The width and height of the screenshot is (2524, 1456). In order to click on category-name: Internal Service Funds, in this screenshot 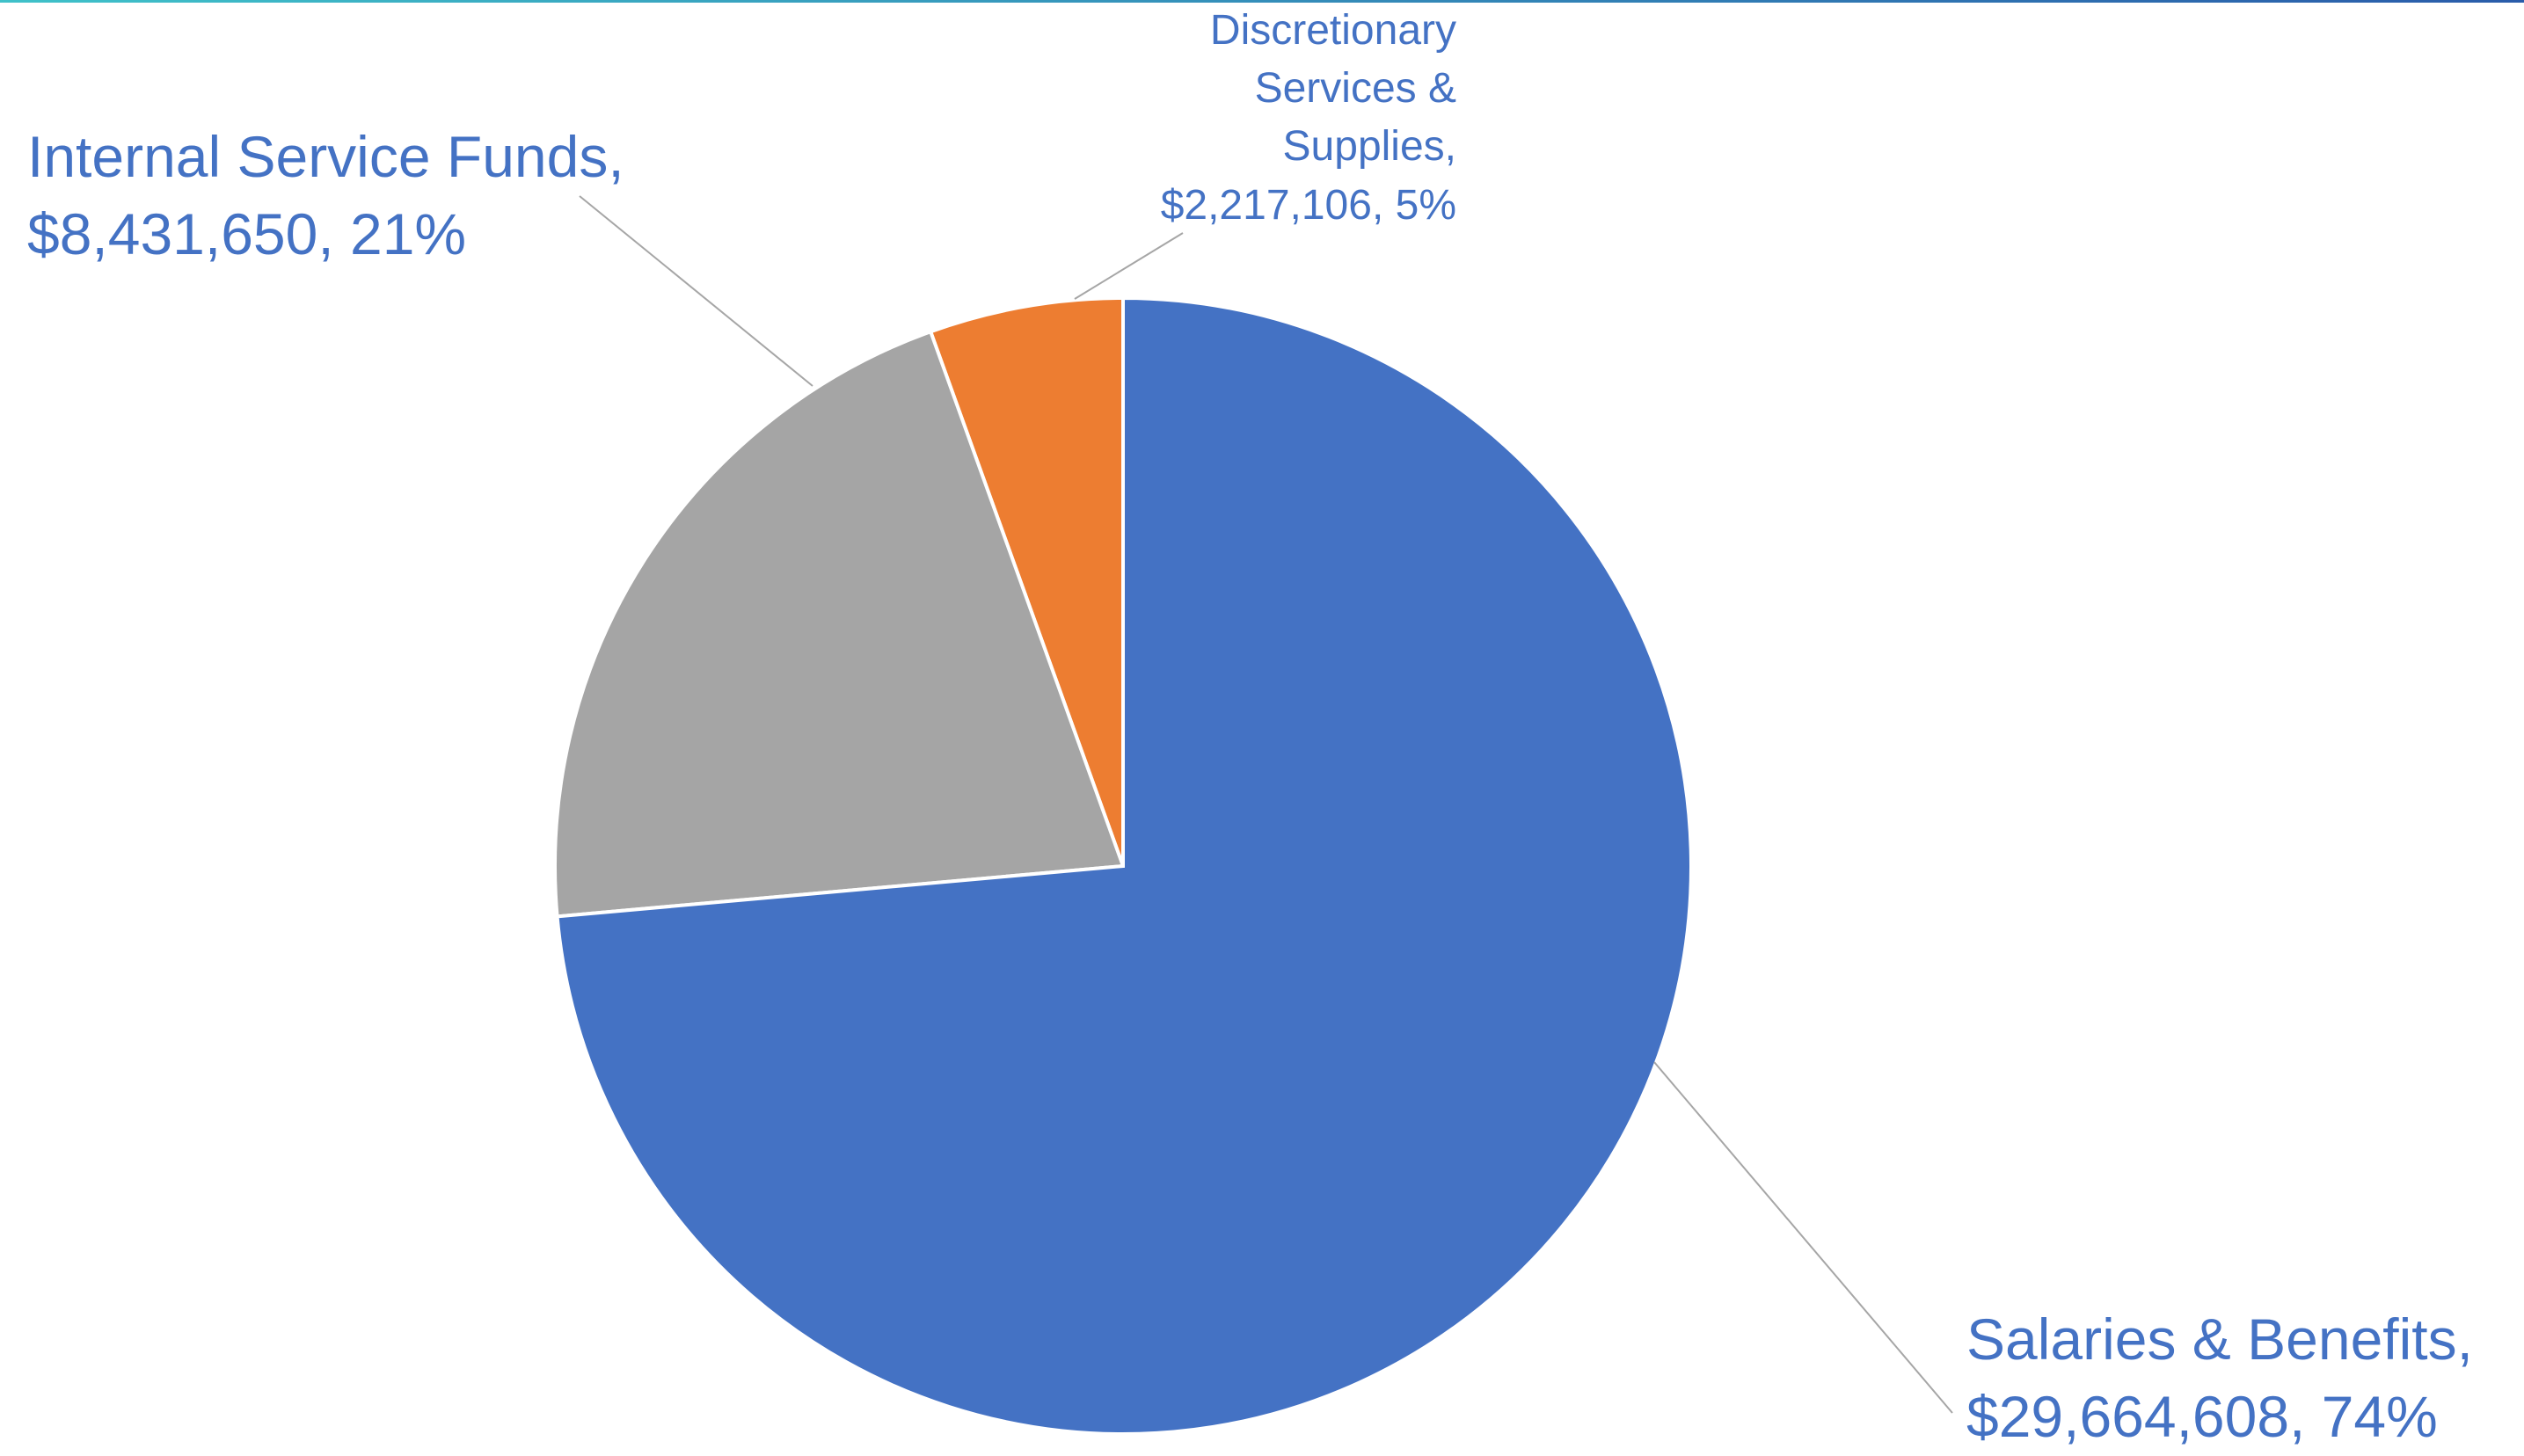, I will do `click(326, 156)`.